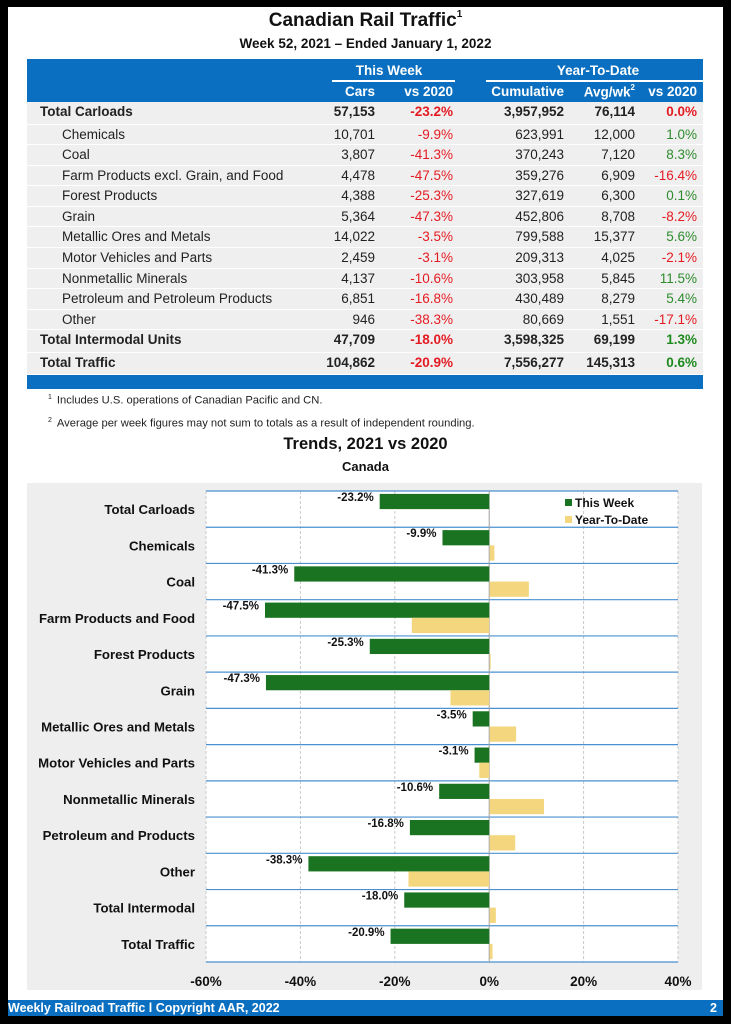  Describe the element at coordinates (675, 319) in the screenshot. I see `cell-vs2020-ytd: -17.1%` at that location.